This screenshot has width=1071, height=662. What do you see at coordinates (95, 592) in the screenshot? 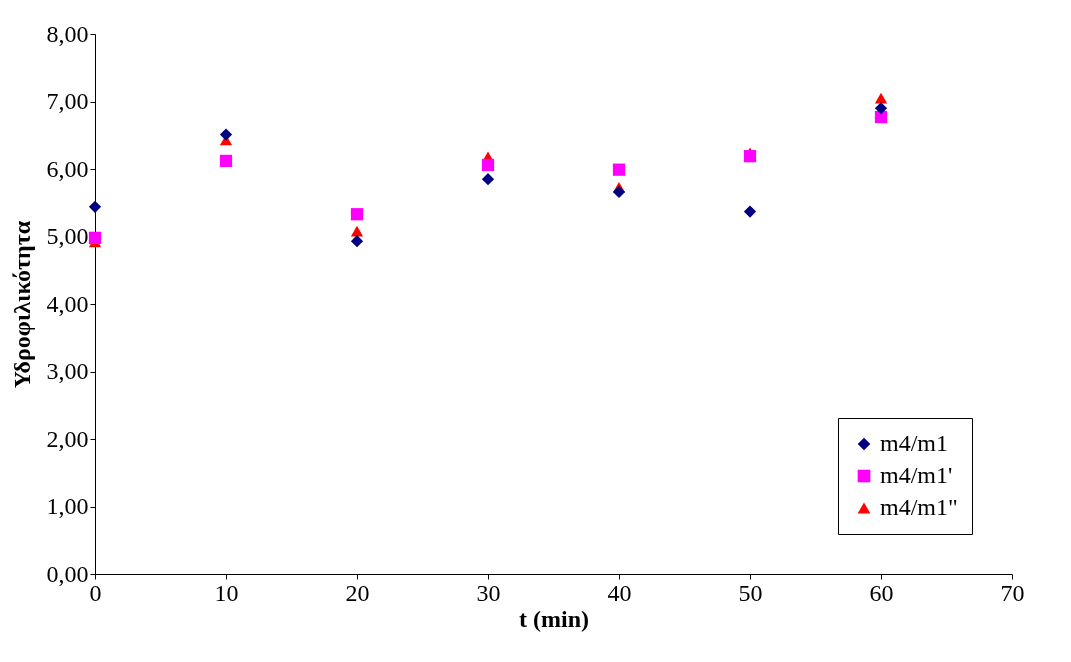
I see `x-tick-label: 0` at bounding box center [95, 592].